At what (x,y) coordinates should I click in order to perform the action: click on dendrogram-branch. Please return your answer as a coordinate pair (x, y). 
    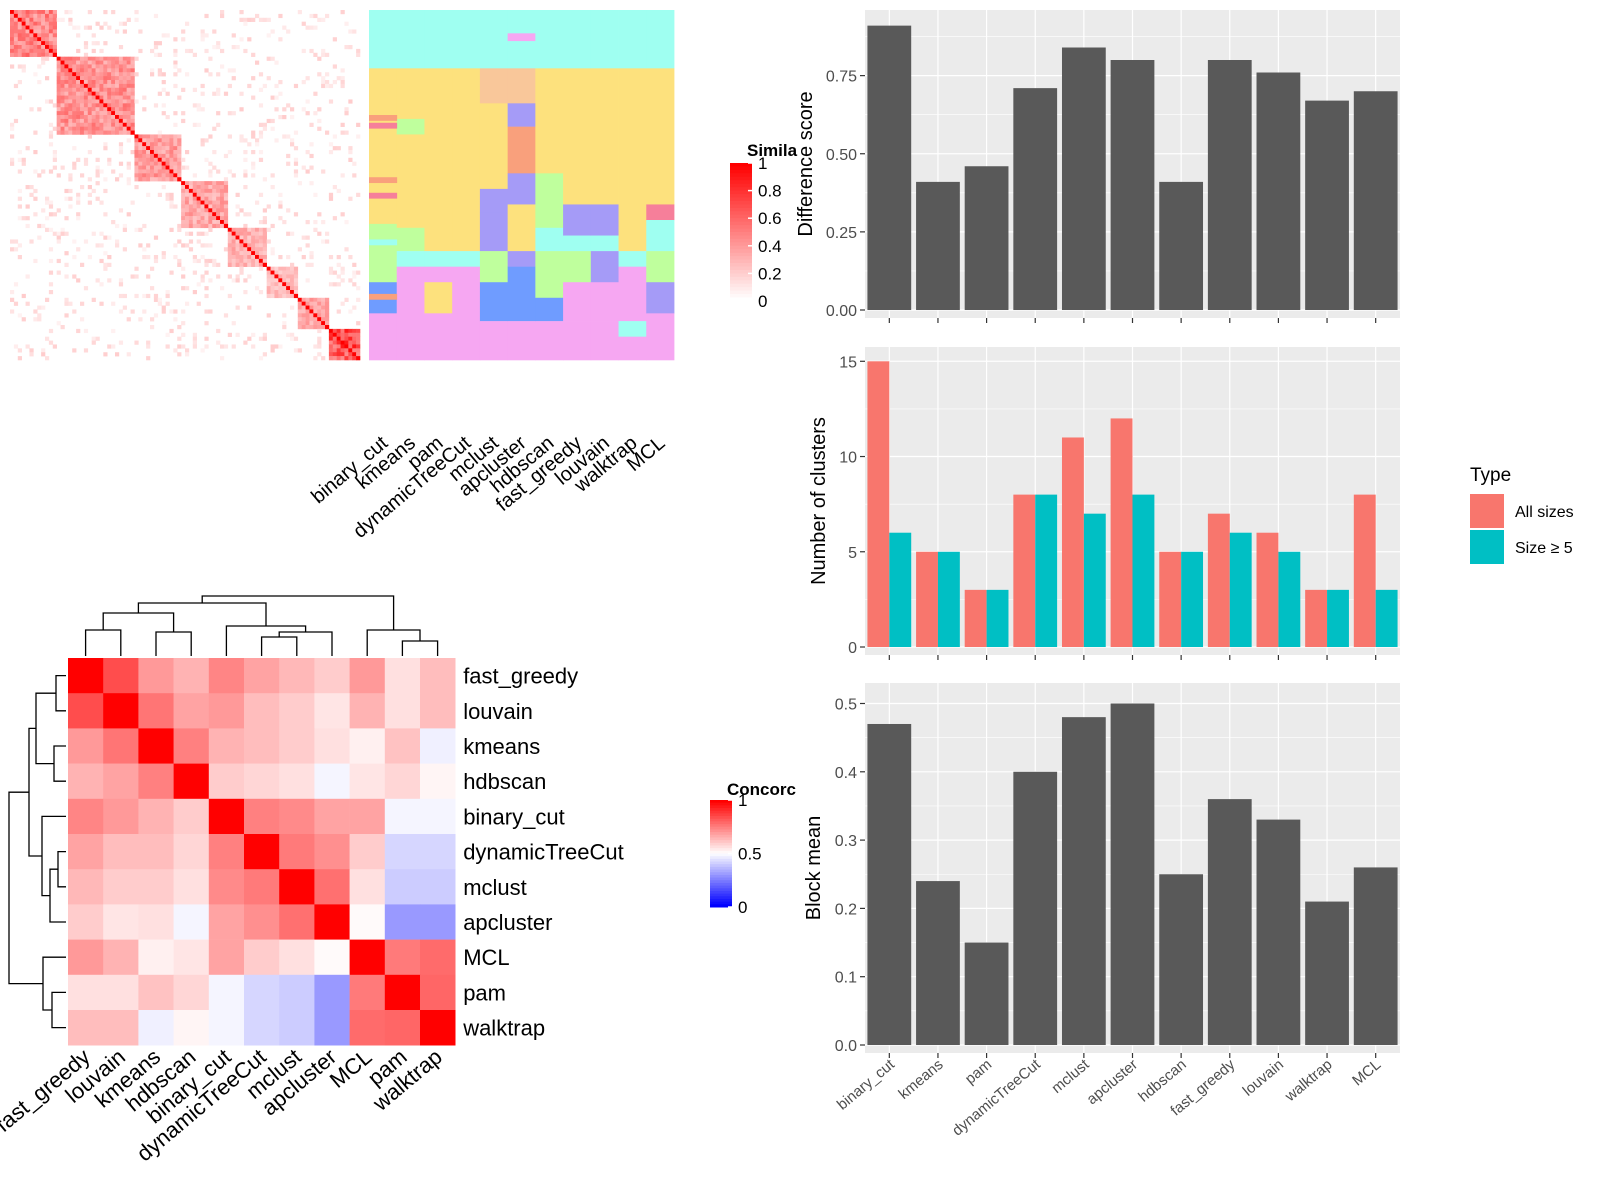
    Looking at the image, I should click on (61, 869).